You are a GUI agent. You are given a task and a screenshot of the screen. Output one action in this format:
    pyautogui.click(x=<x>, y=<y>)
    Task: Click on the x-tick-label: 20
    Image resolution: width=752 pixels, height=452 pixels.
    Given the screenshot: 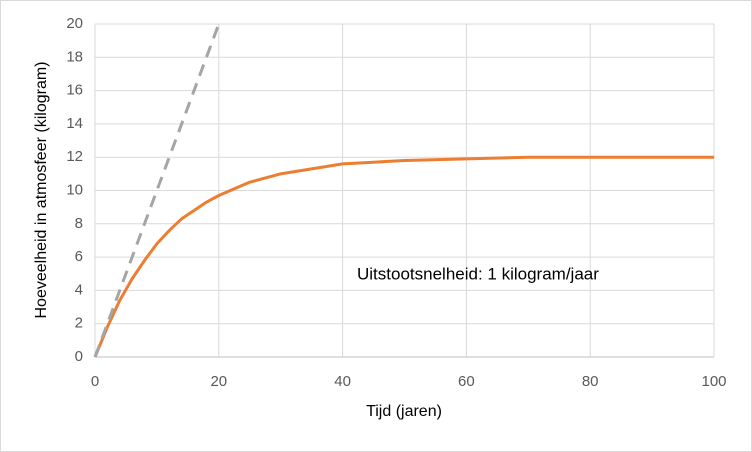 What is the action you would take?
    pyautogui.click(x=218, y=381)
    